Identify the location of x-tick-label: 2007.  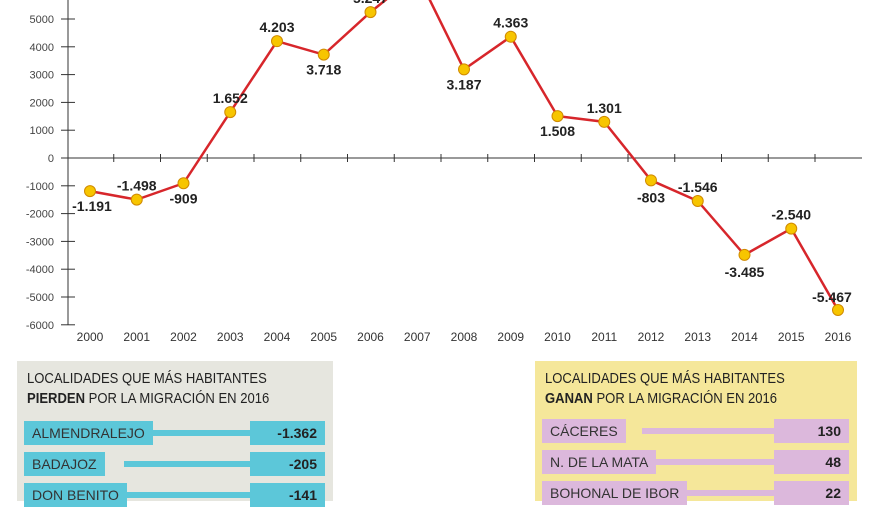
(417, 337).